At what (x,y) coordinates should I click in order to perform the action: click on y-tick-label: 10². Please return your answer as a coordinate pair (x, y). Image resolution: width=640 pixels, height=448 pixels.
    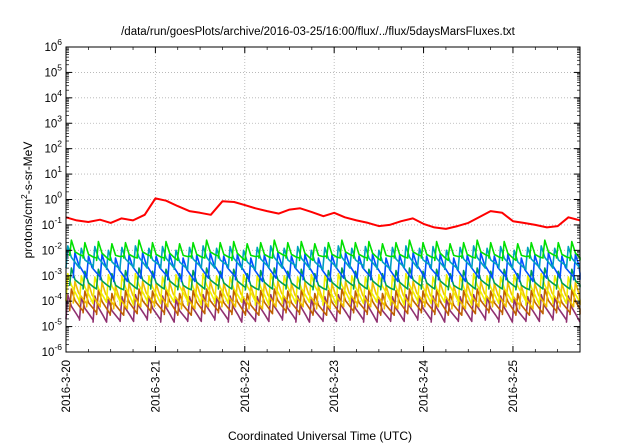
    Looking at the image, I should click on (53, 147).